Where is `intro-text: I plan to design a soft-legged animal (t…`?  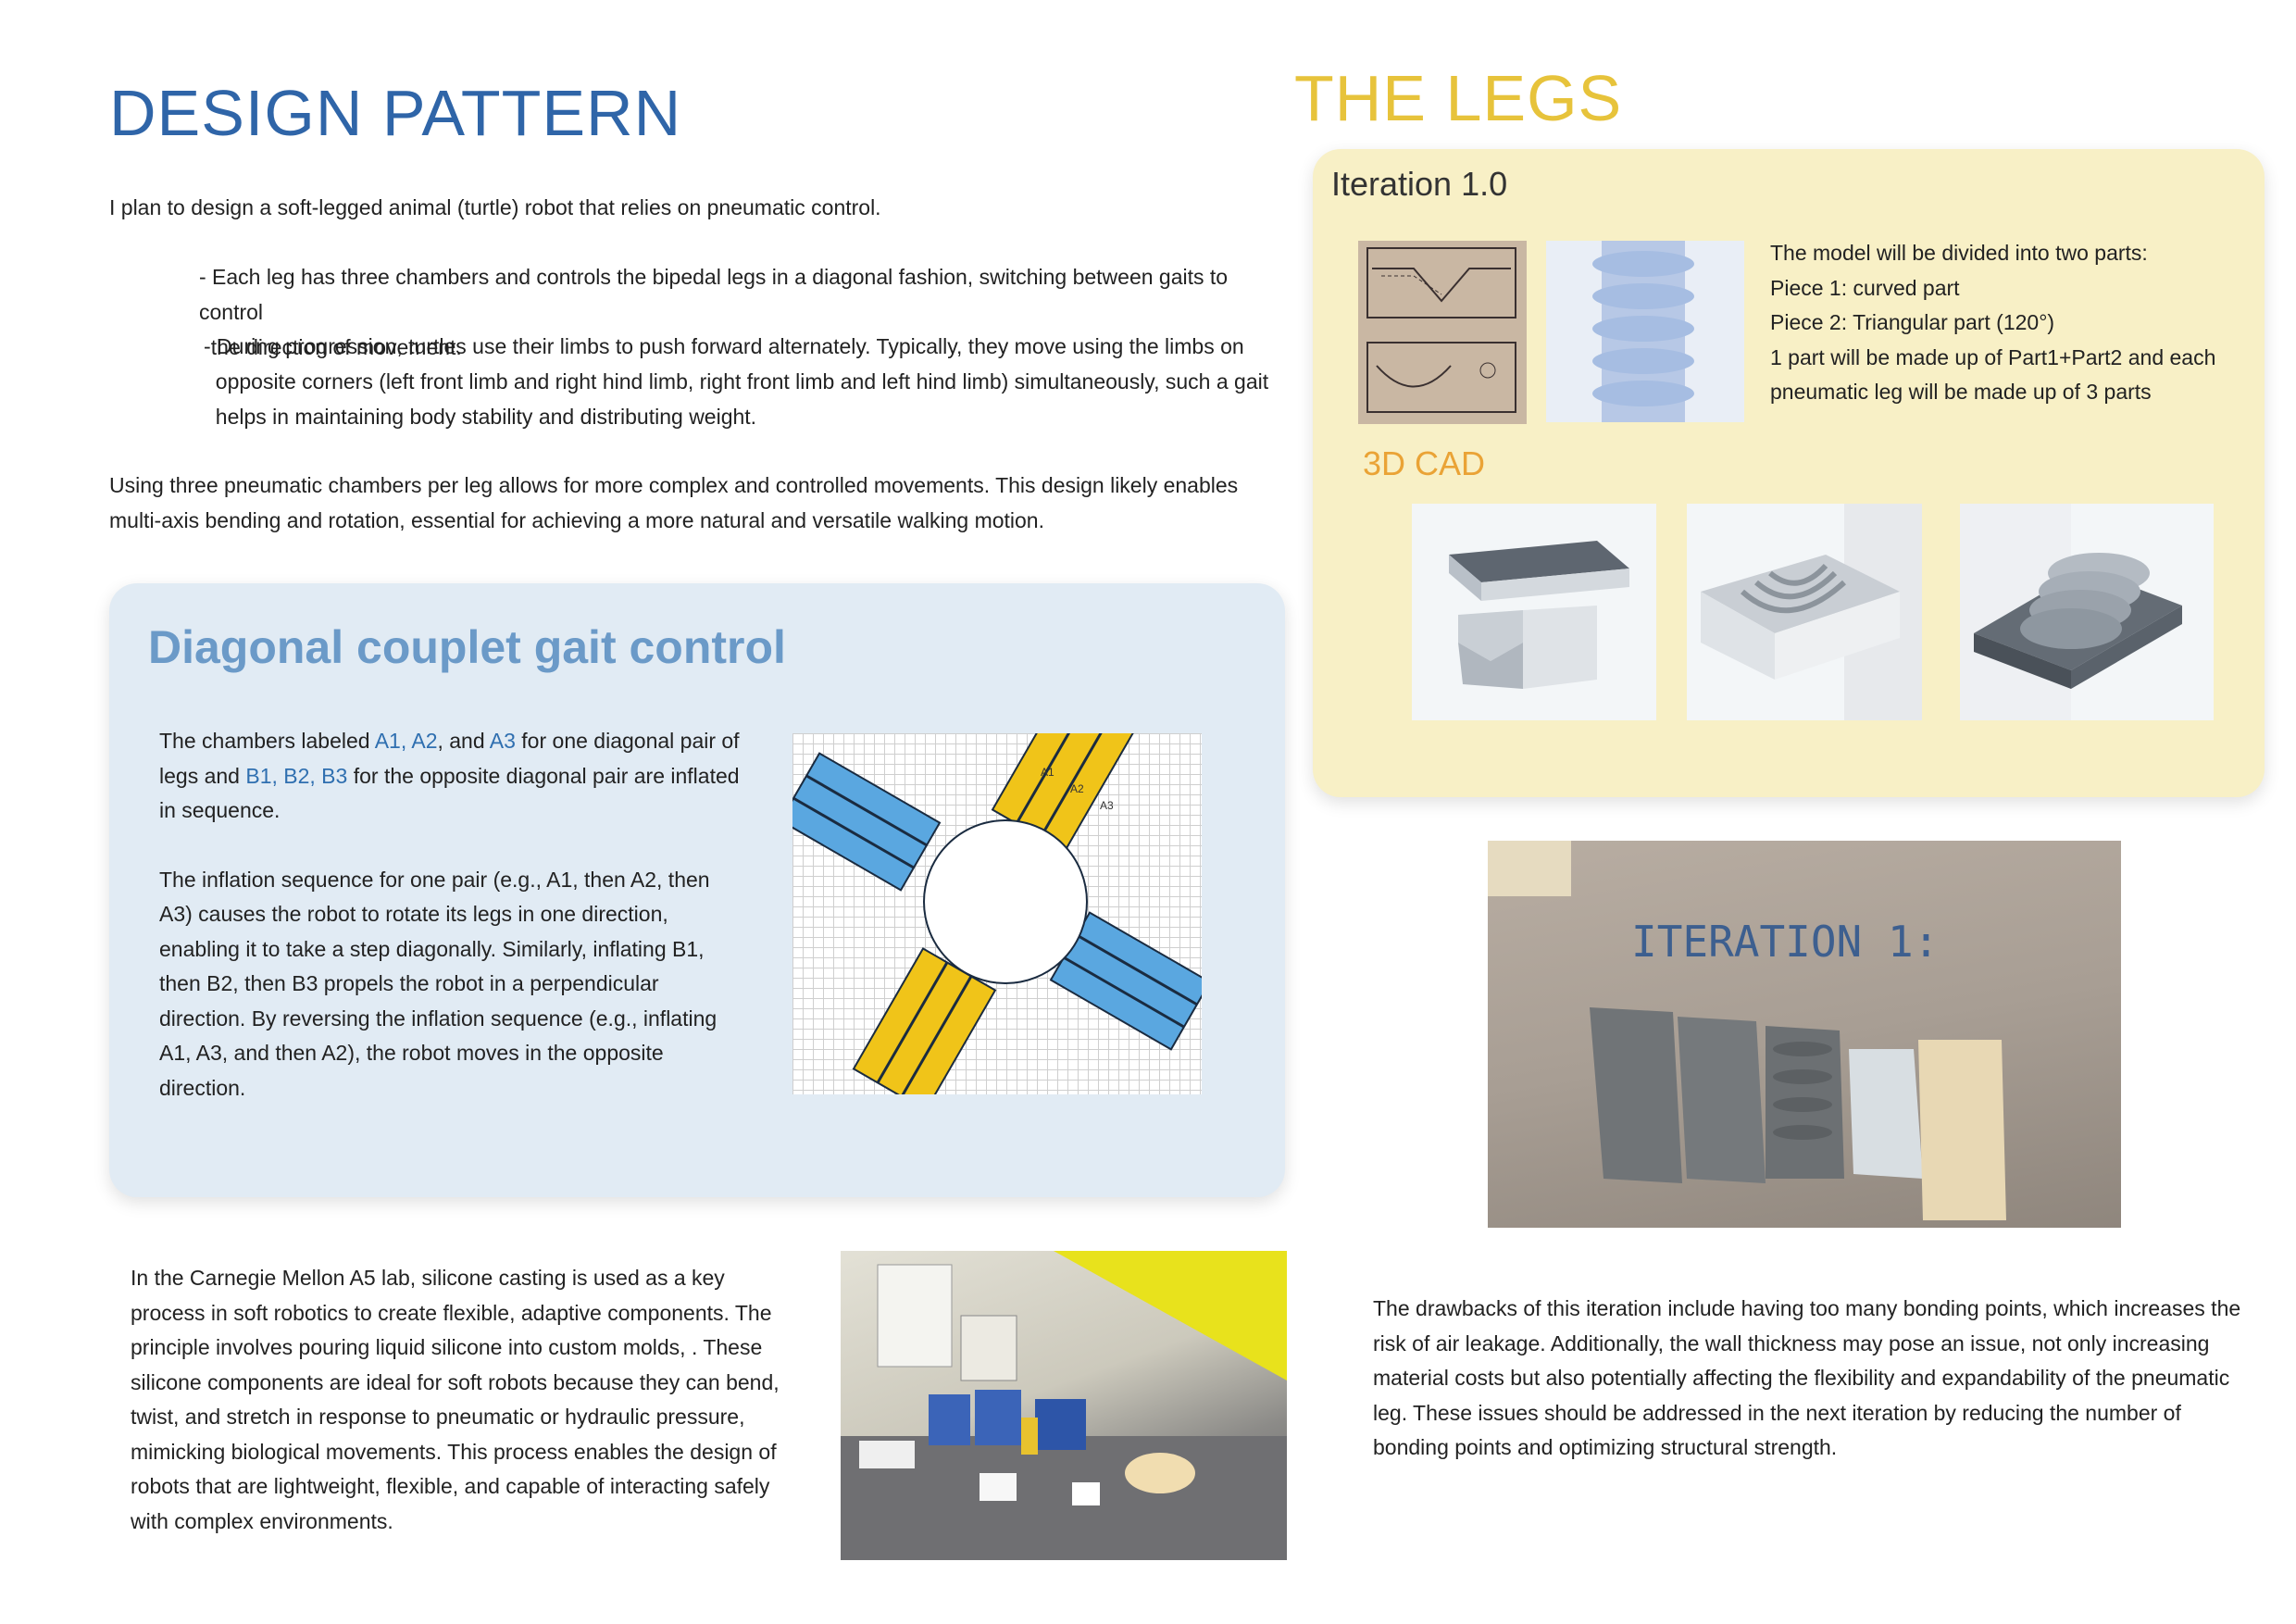 intro-text: I plan to design a soft-legged animal (t… is located at coordinates (495, 207).